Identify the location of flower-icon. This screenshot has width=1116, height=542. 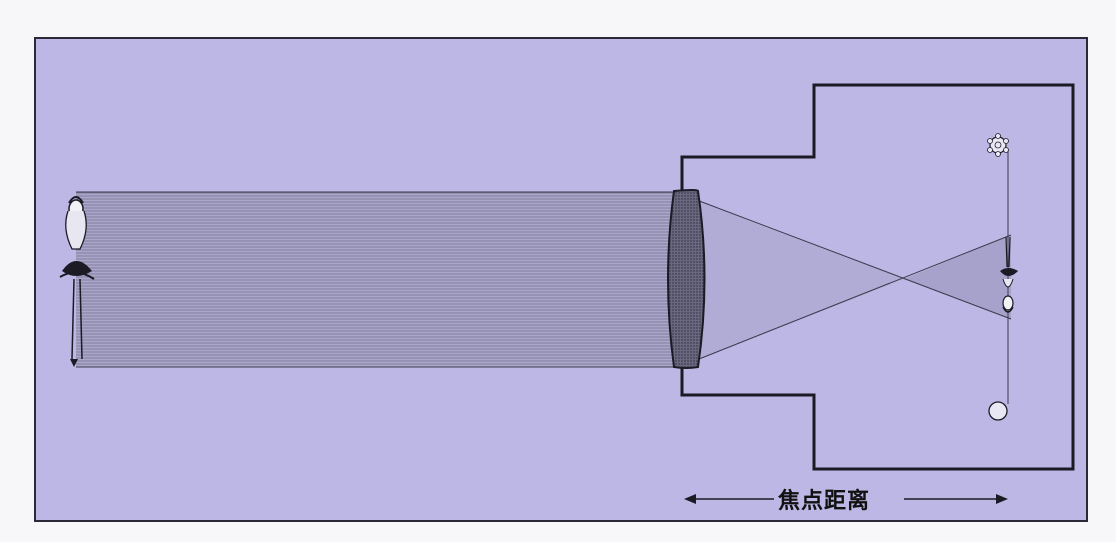
(998, 145).